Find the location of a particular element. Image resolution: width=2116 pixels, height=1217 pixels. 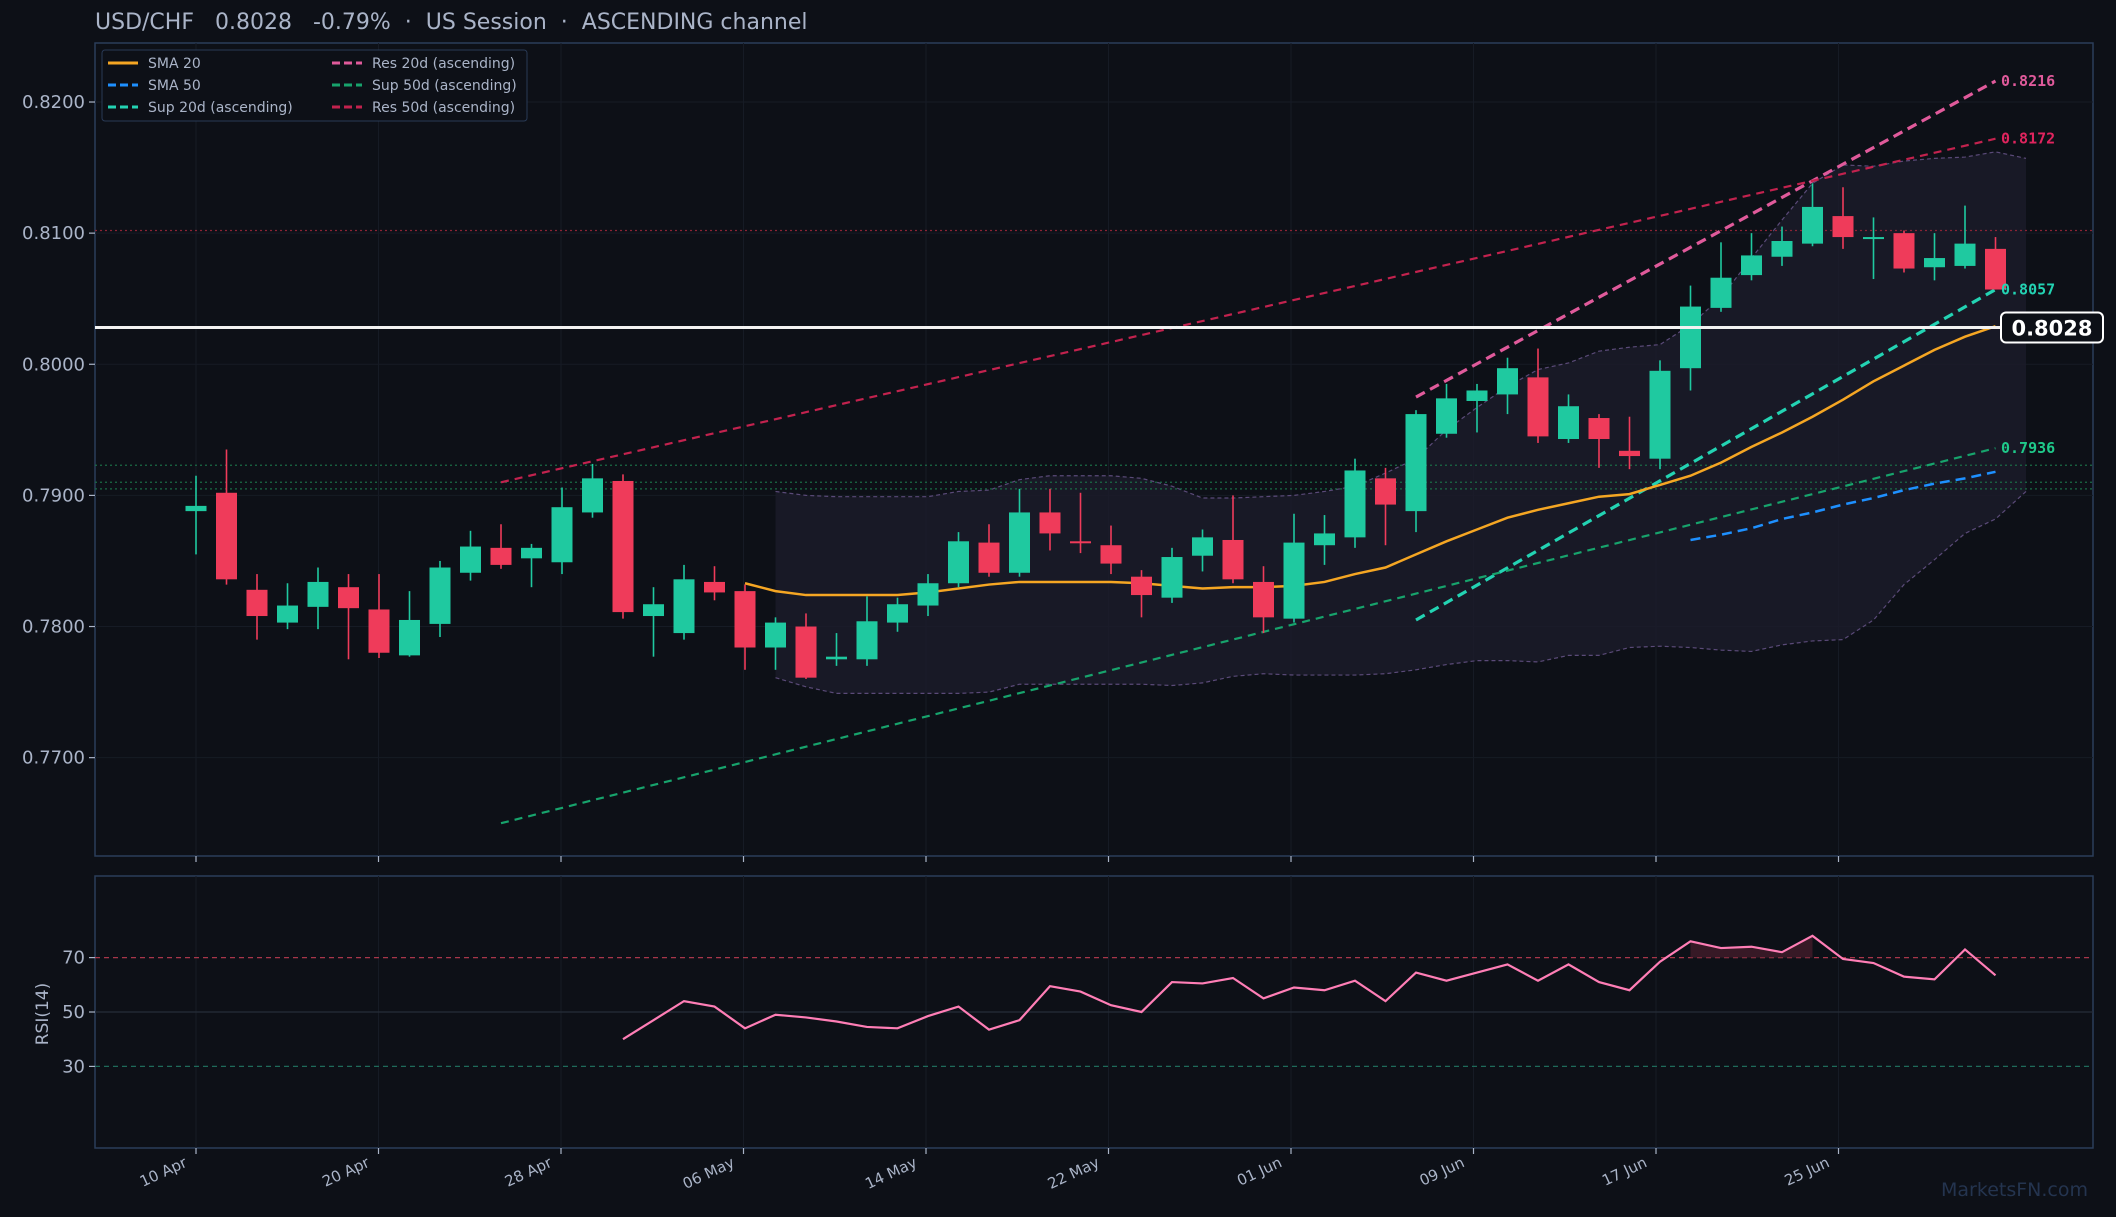

rsi-axis-label: RSI(14) is located at coordinates (43, 1014).